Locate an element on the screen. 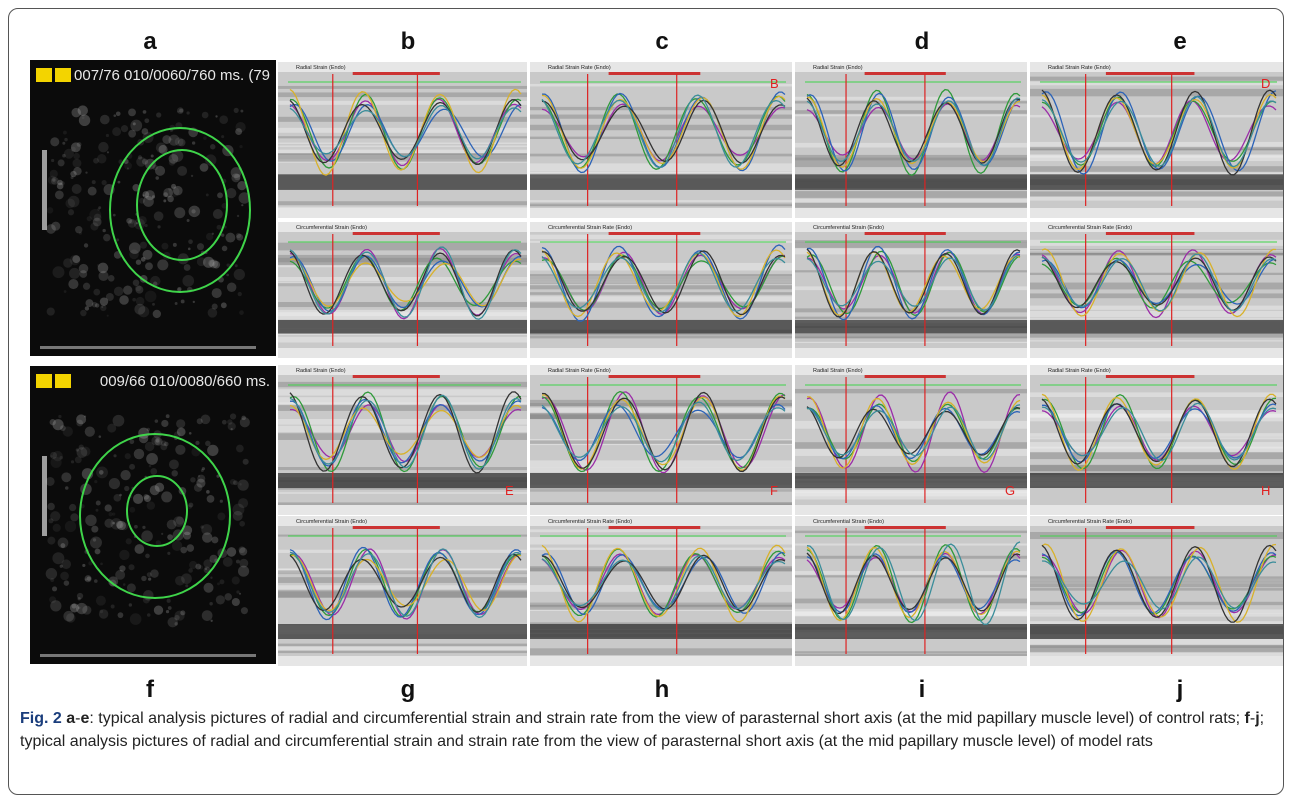  caption-ref: f is located at coordinates (1247, 718).